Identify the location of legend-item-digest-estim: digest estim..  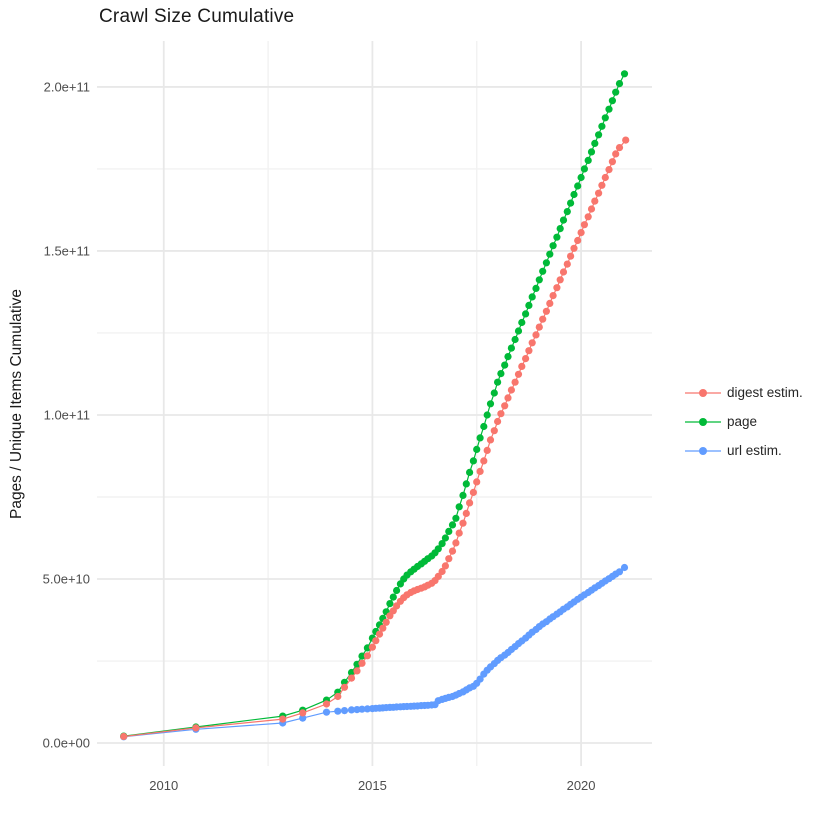
(743, 392).